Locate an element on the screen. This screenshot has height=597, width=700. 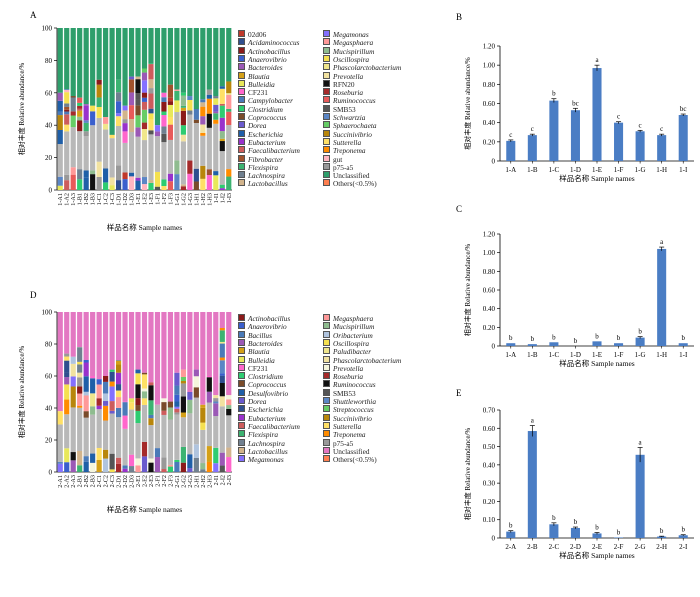
panel-label: B is located at coordinates (459, 17).